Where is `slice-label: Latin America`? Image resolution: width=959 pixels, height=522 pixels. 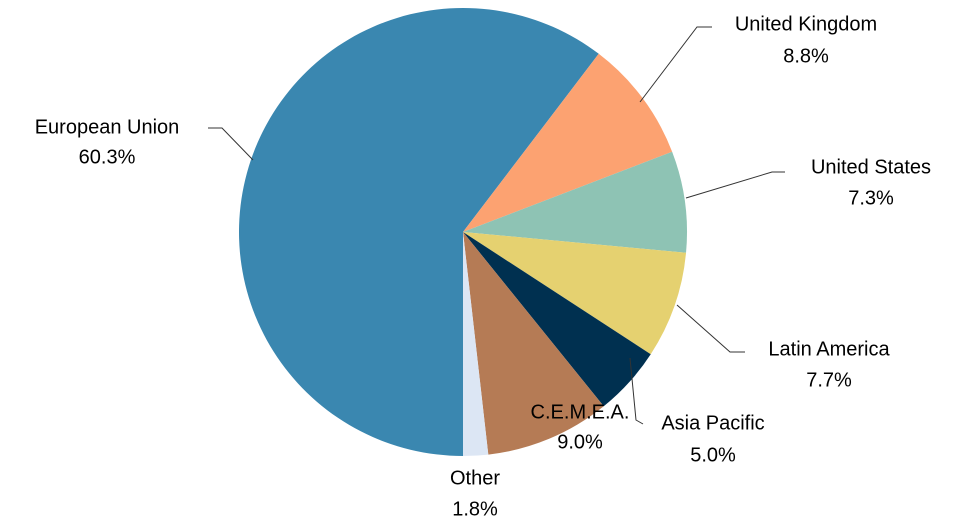 slice-label: Latin America is located at coordinates (829, 349).